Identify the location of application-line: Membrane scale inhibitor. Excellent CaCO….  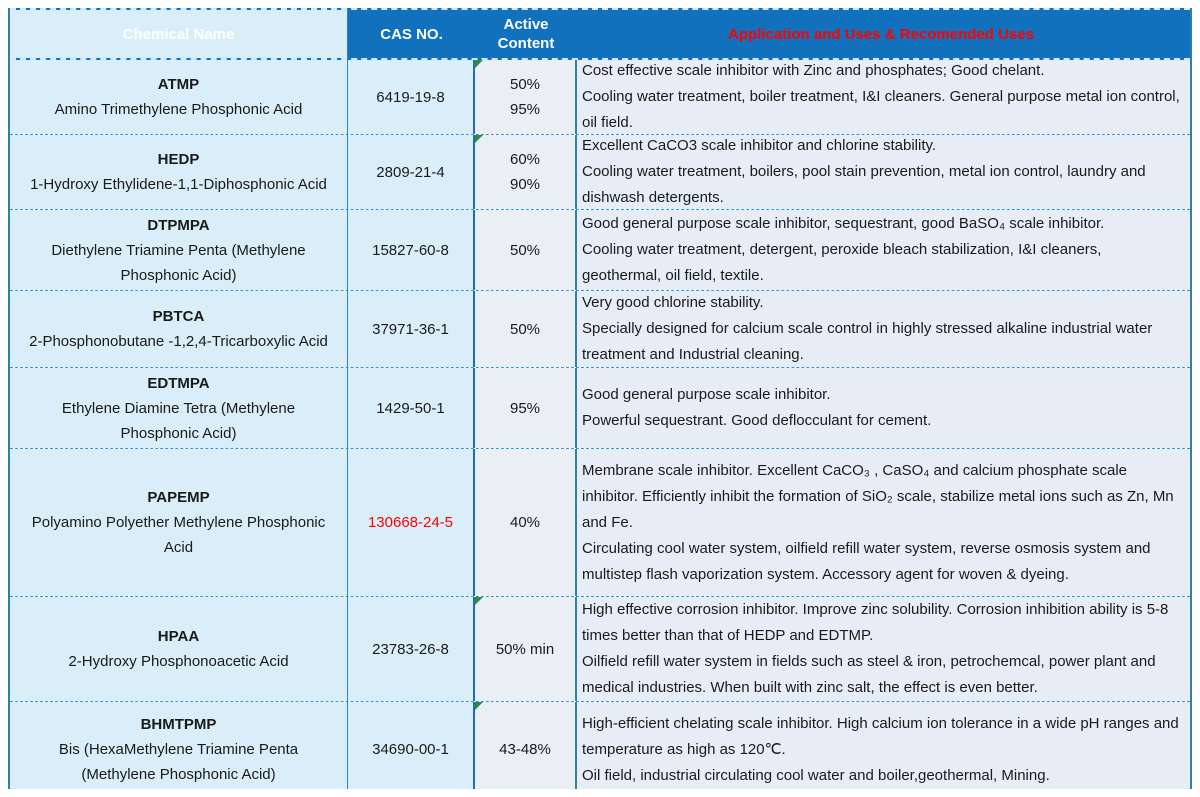
(878, 496).